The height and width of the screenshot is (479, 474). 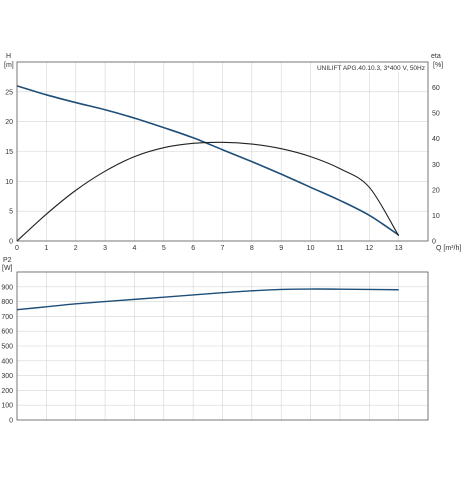 What do you see at coordinates (7, 332) in the screenshot?
I see `p2-tick-600: 600` at bounding box center [7, 332].